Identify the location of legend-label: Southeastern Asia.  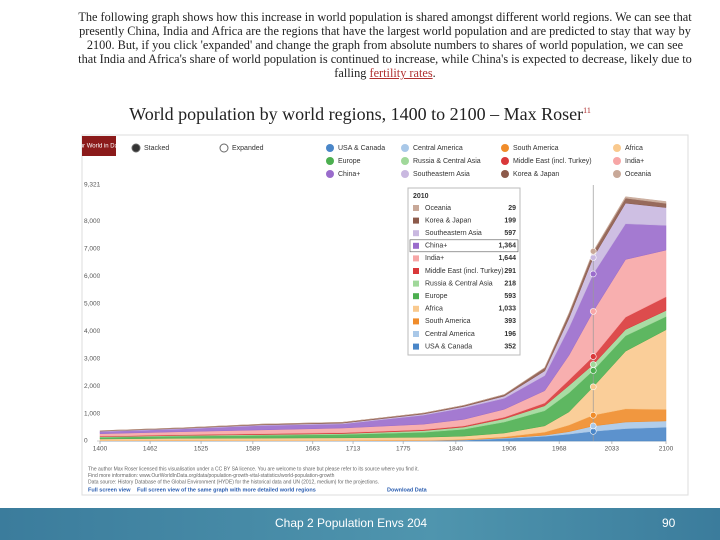
(441, 174).